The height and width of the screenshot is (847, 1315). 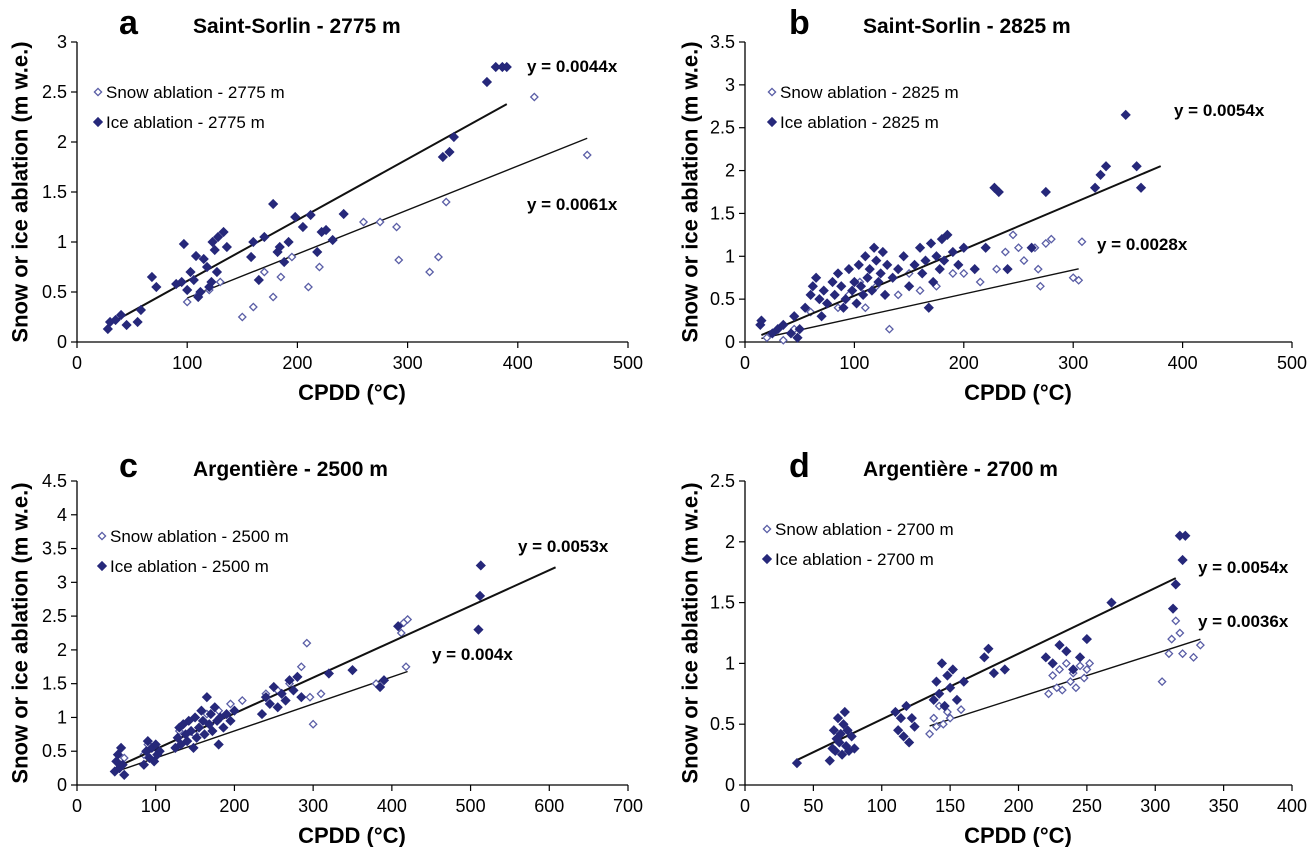 I want to click on panel-letter: d, so click(x=799, y=466).